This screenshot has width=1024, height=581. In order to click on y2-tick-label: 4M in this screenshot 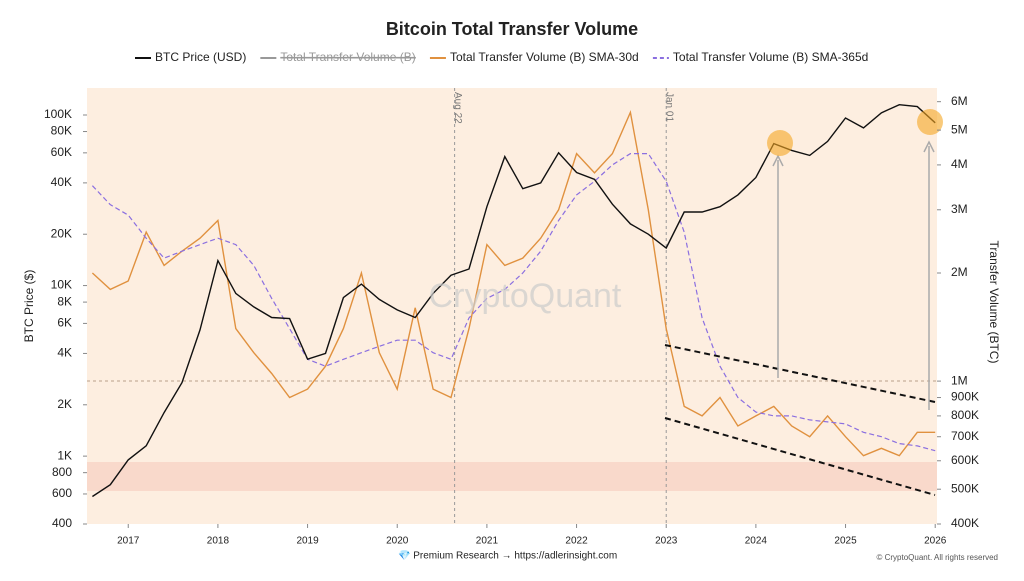, I will do `click(959, 164)`.